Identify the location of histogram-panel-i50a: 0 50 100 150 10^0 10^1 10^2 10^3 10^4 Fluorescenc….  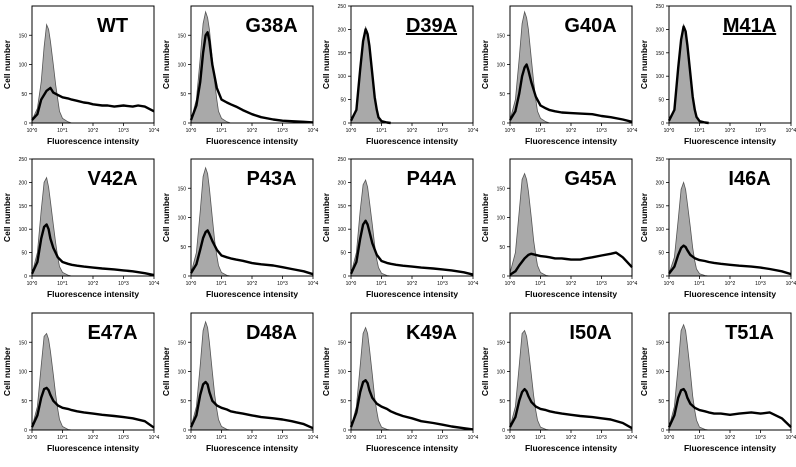
(559, 382).